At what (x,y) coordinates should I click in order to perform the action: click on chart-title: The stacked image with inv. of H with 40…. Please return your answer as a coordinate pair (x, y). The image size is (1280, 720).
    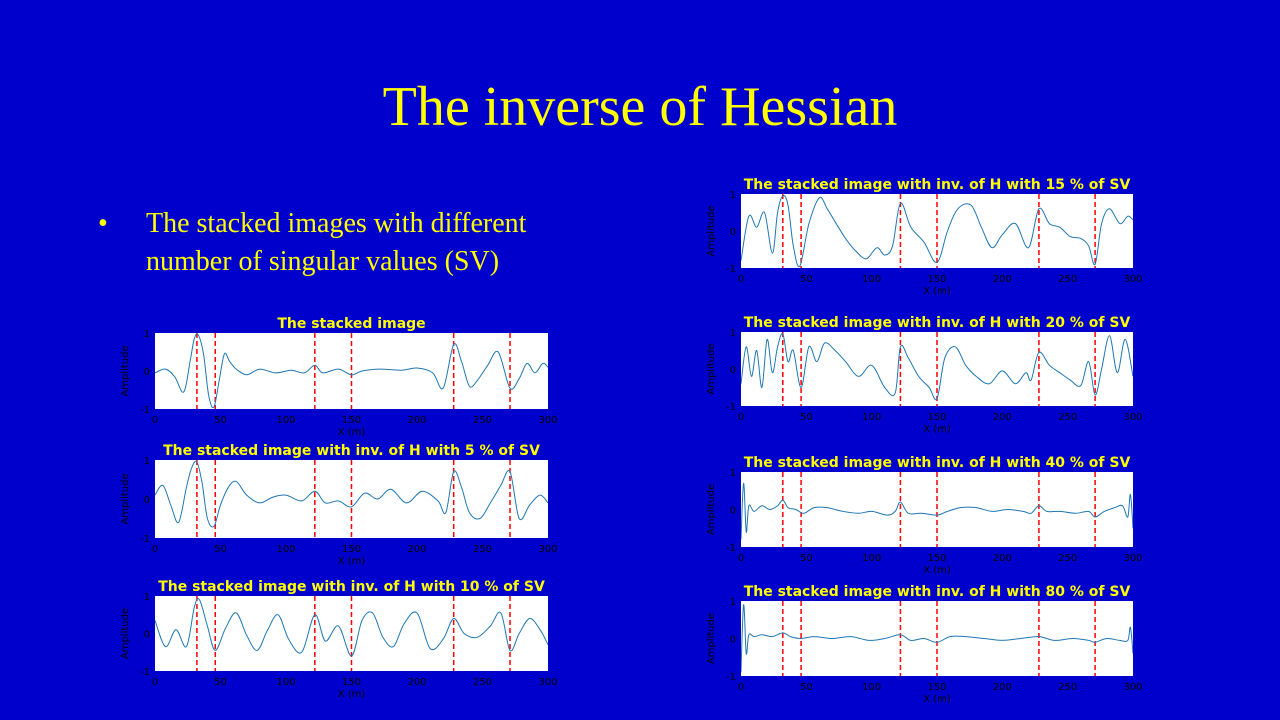
    Looking at the image, I should click on (937, 463).